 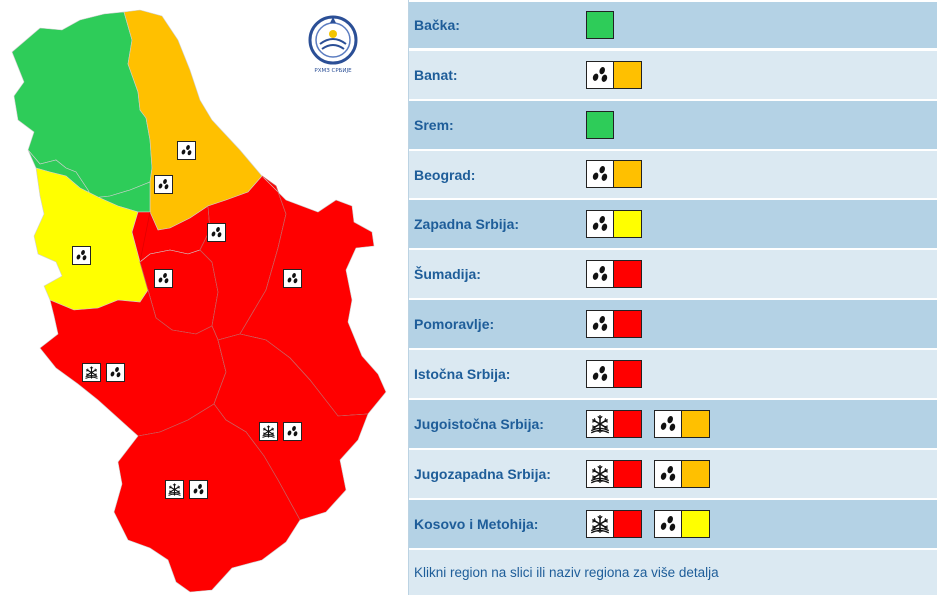 I want to click on rhmz-logo-icon: РХМЗ СРБИЈЕ, so click(x=333, y=45).